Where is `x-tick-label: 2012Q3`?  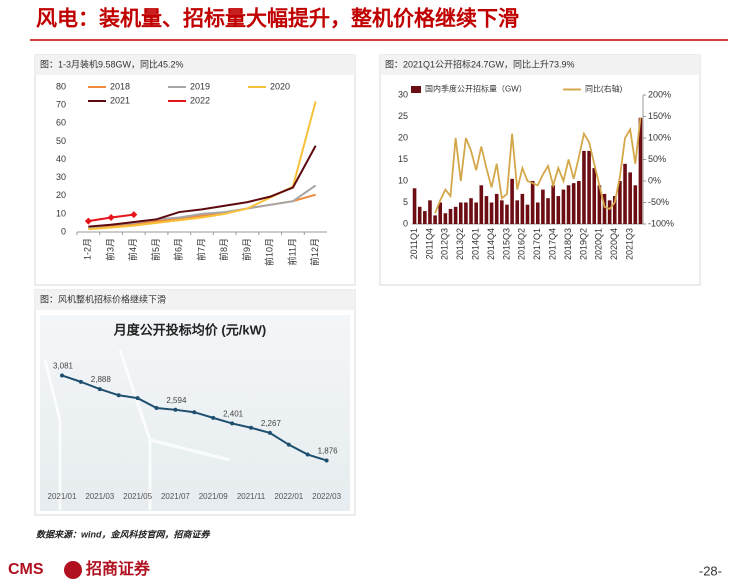
x-tick-label: 2012Q3 is located at coordinates (445, 244).